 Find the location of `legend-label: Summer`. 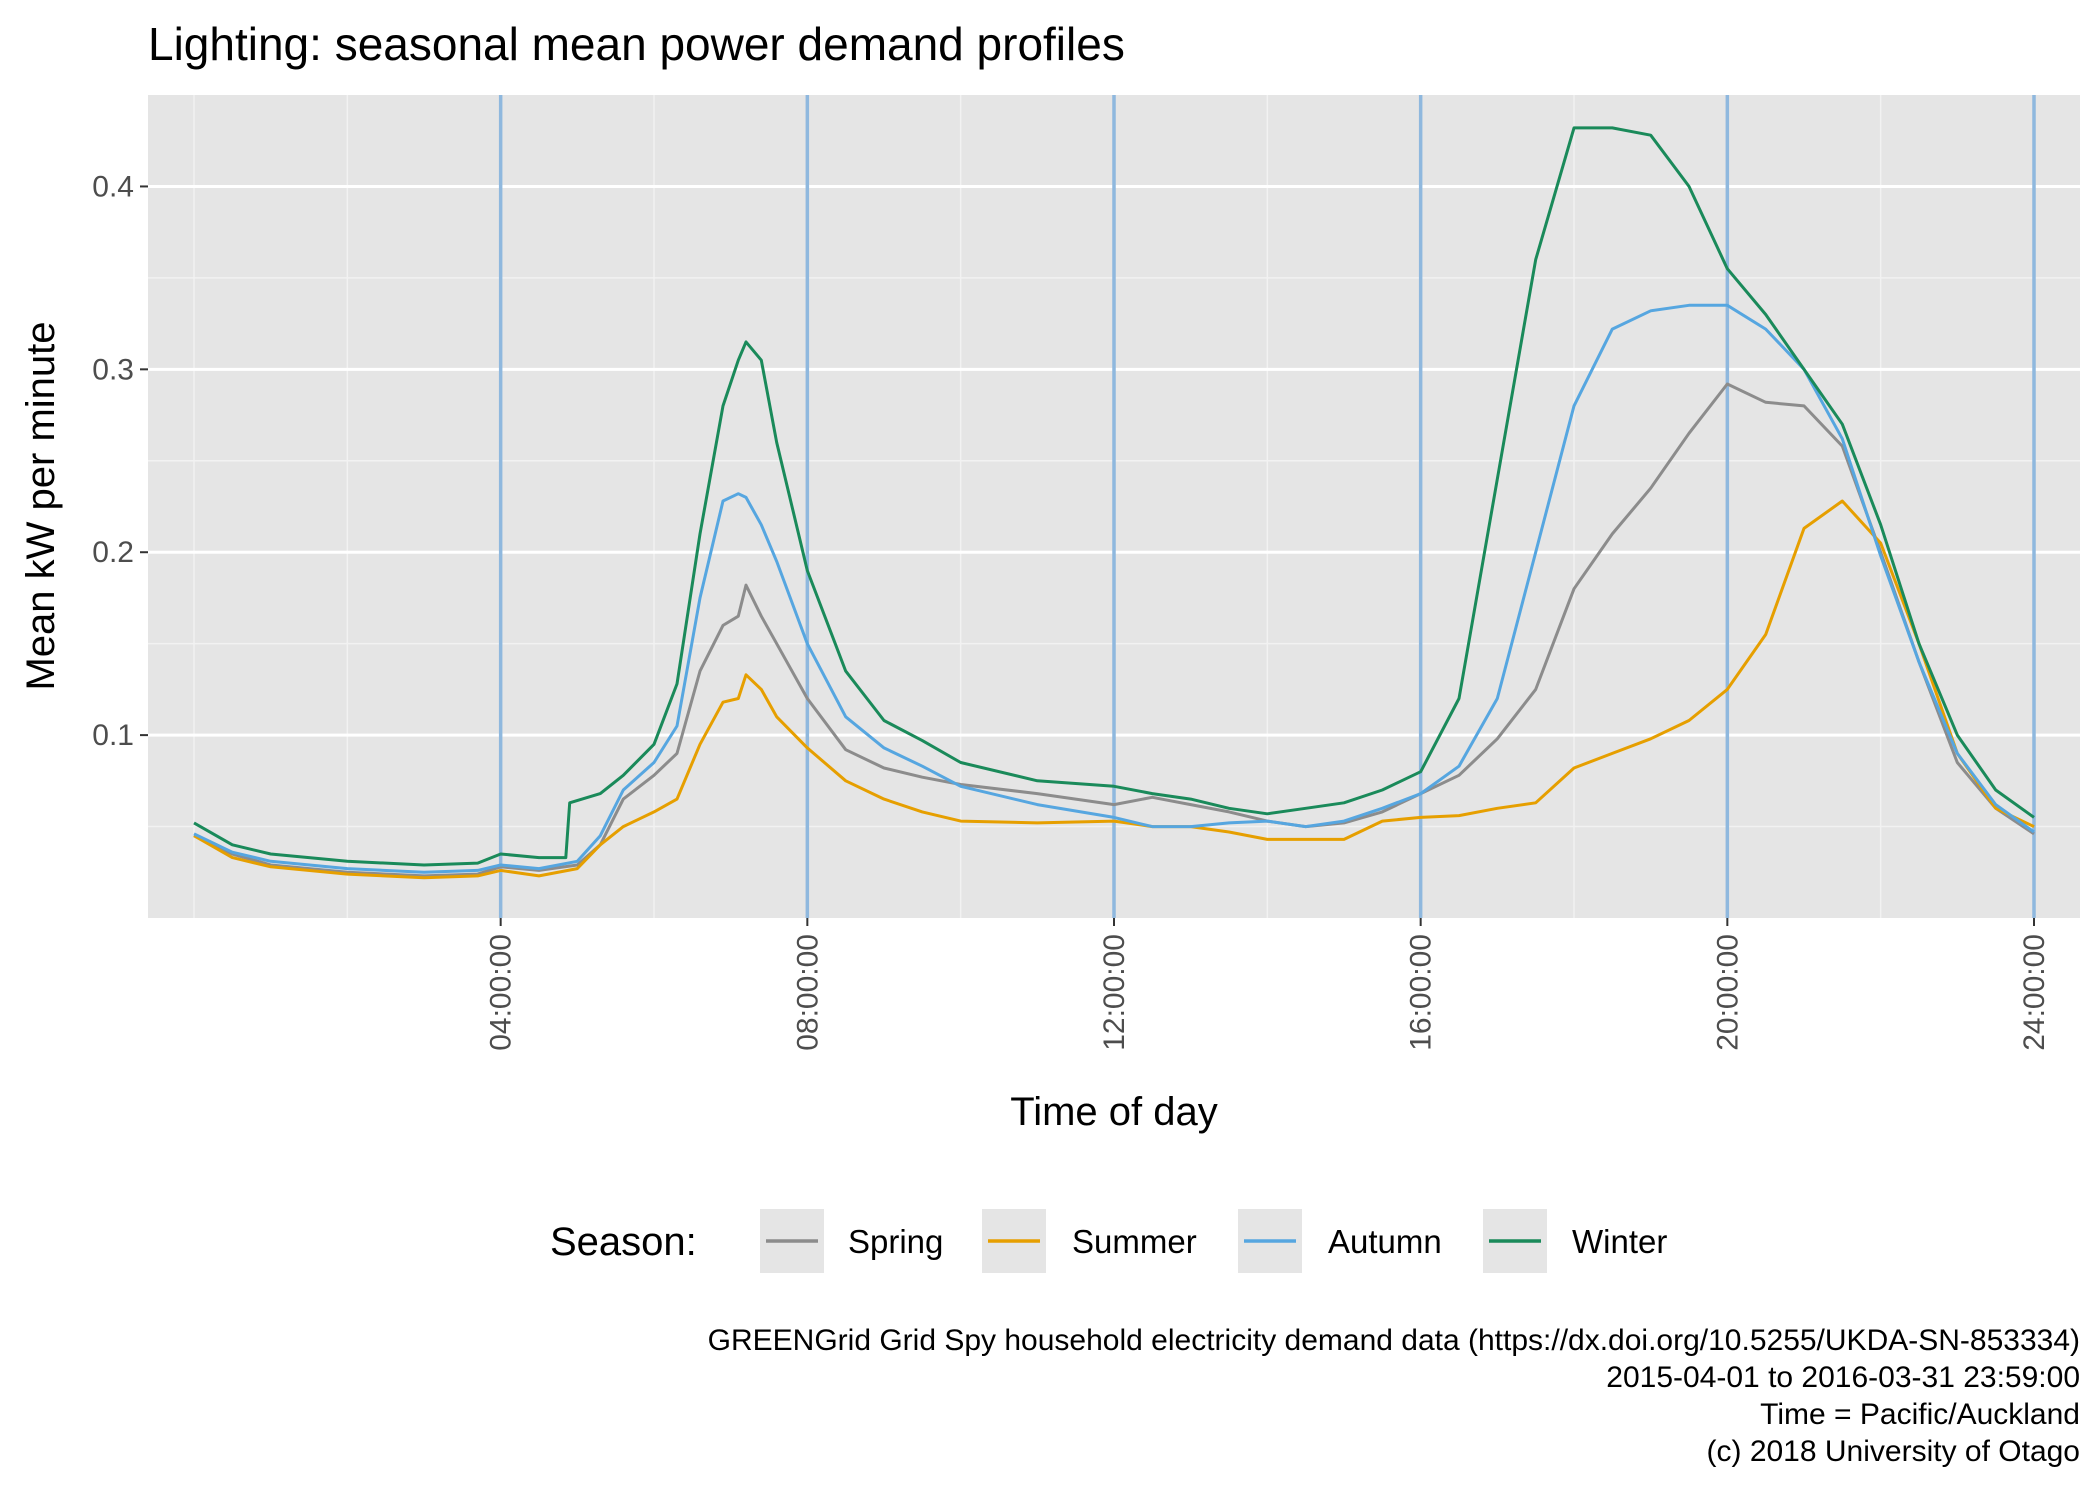

legend-label: Summer is located at coordinates (1134, 1241).